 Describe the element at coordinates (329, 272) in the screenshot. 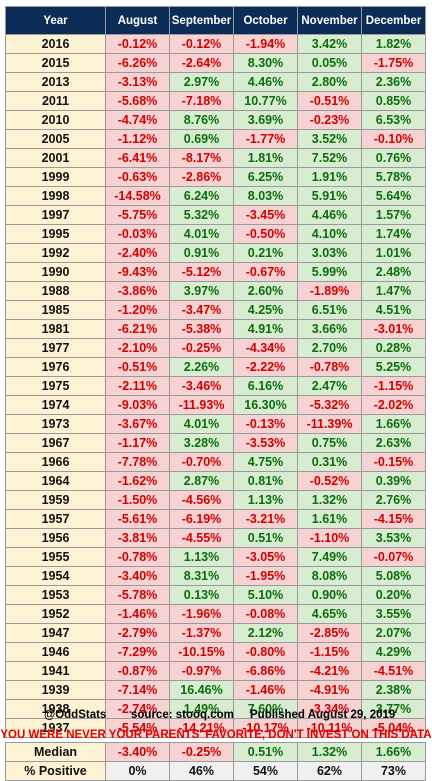

I see `return-cell: 5.99%` at that location.